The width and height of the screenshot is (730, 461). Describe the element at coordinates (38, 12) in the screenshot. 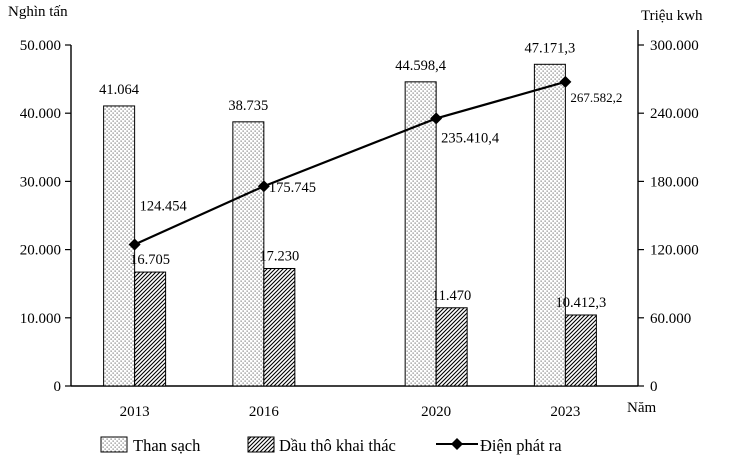

I see `left-axis-title: Nghìn tấn` at that location.